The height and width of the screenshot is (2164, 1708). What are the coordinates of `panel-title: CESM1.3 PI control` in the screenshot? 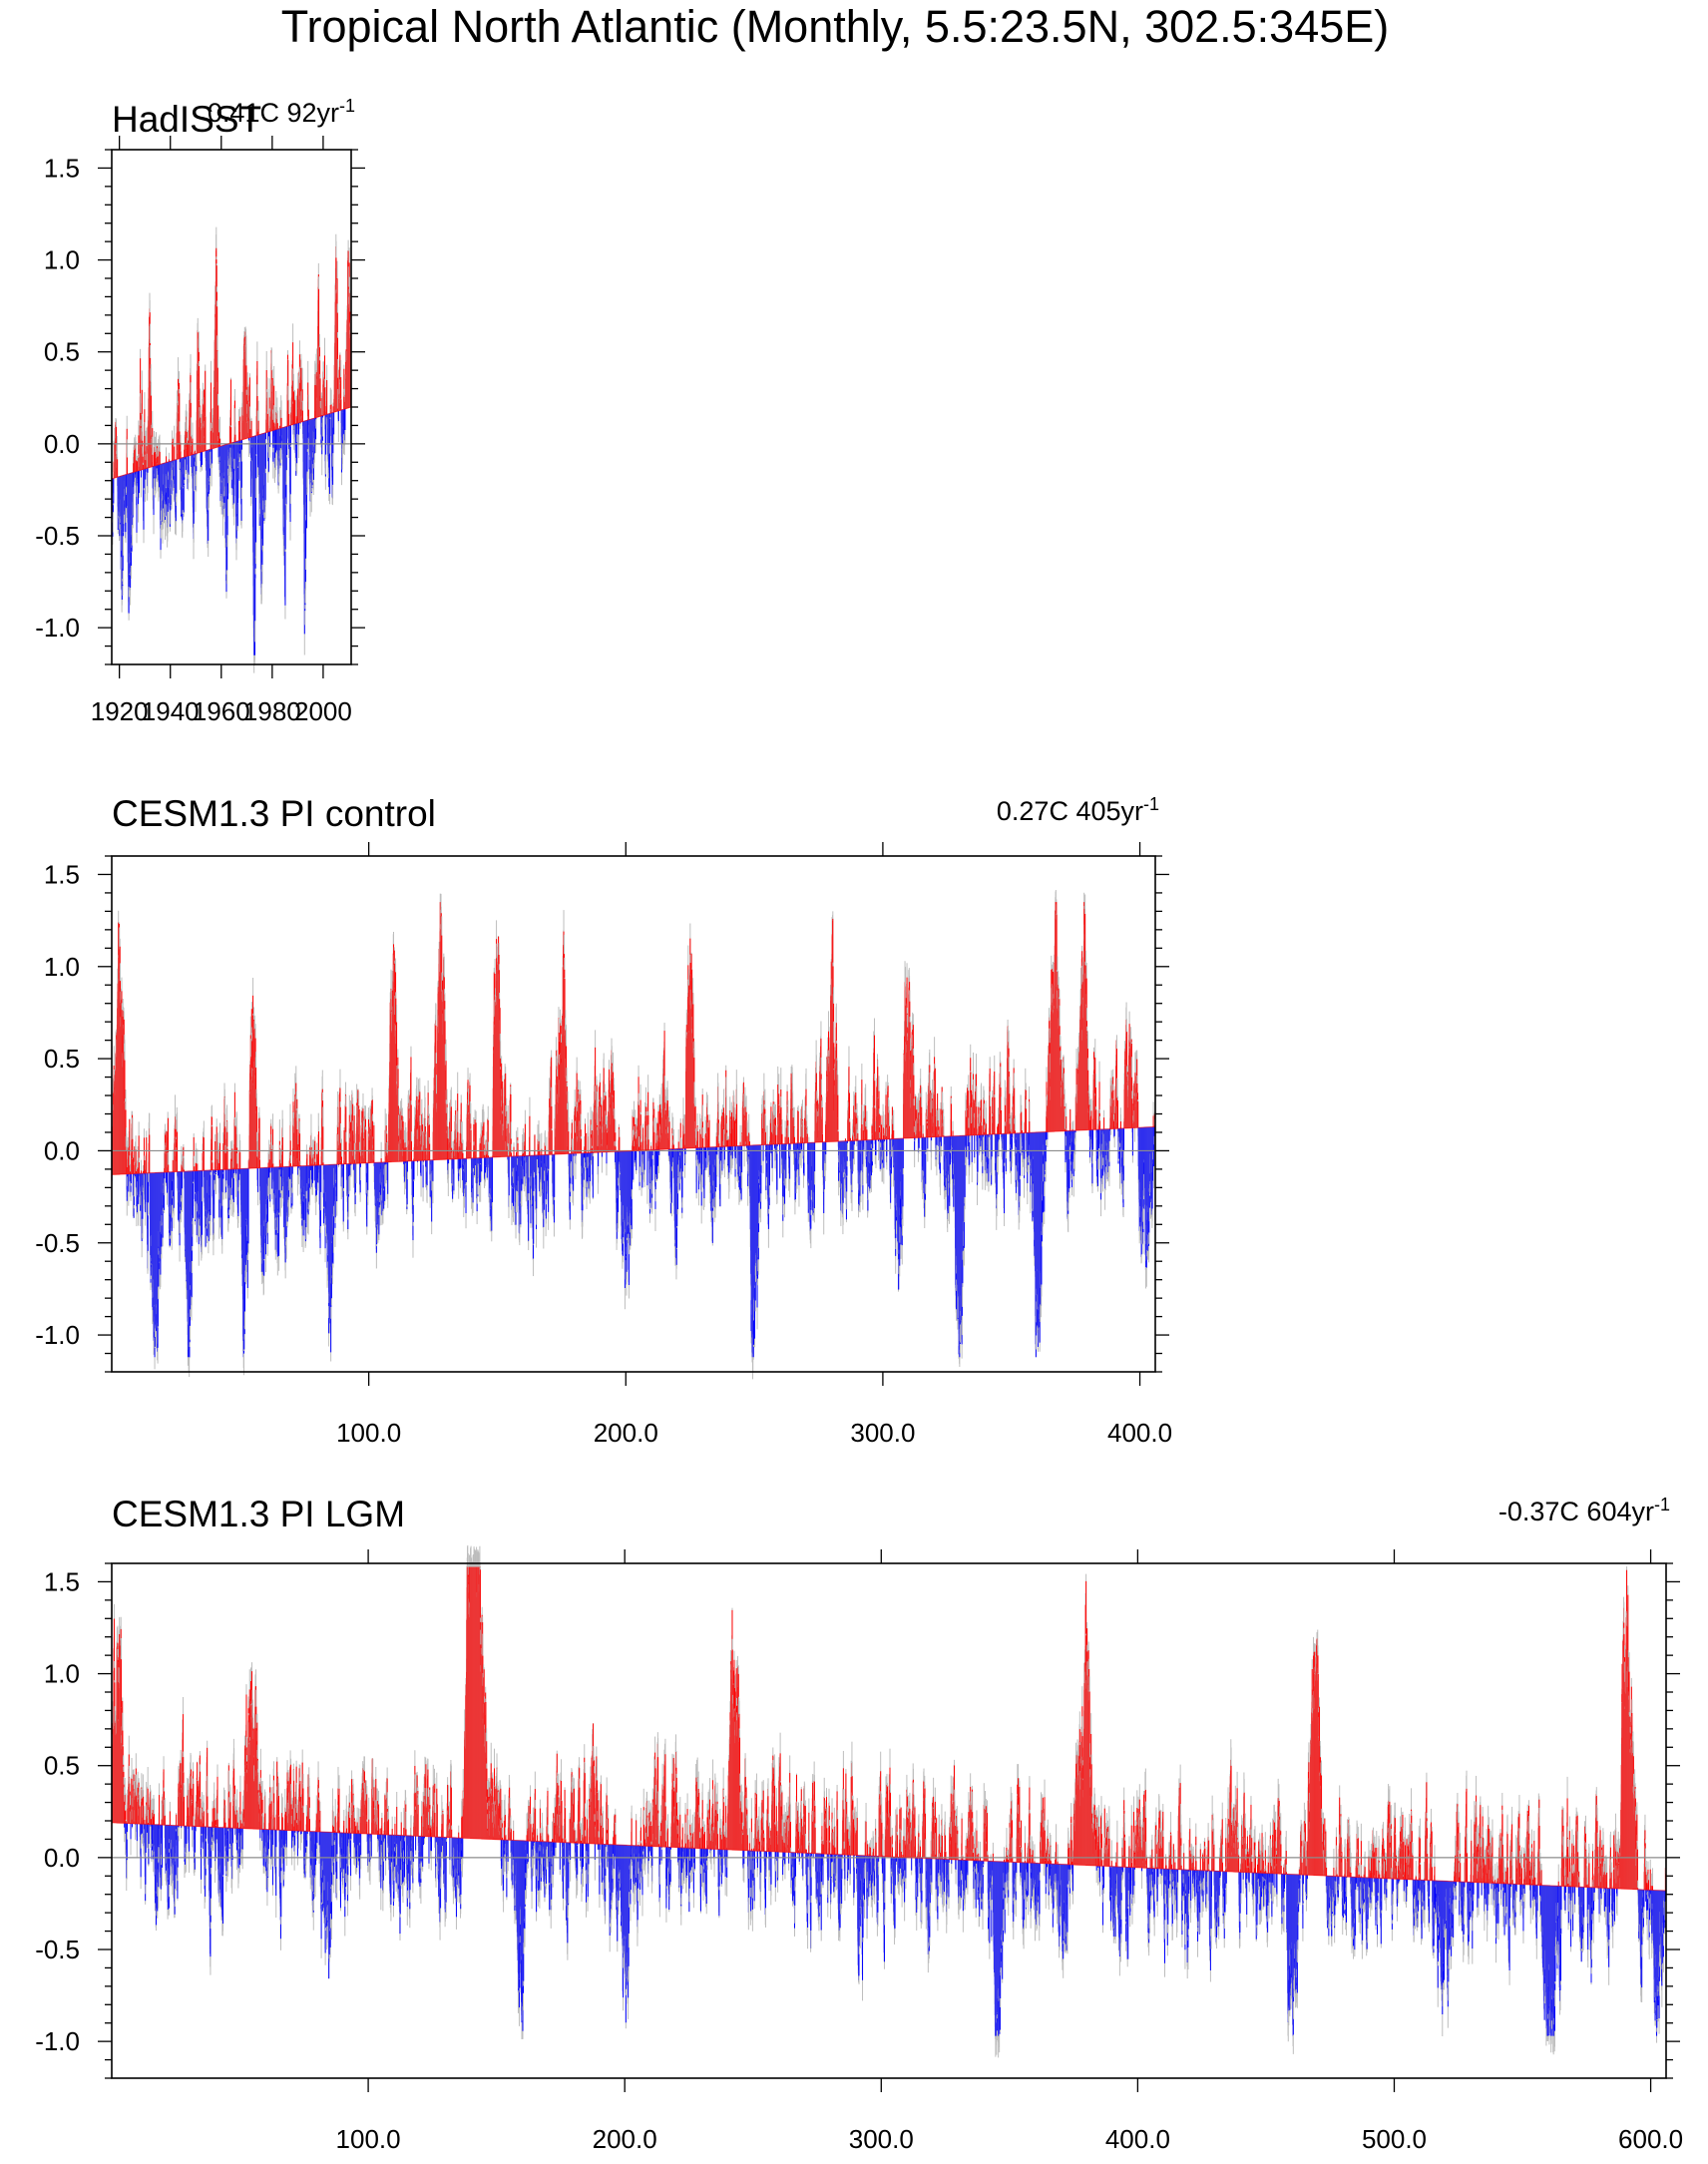 It's located at (274, 813).